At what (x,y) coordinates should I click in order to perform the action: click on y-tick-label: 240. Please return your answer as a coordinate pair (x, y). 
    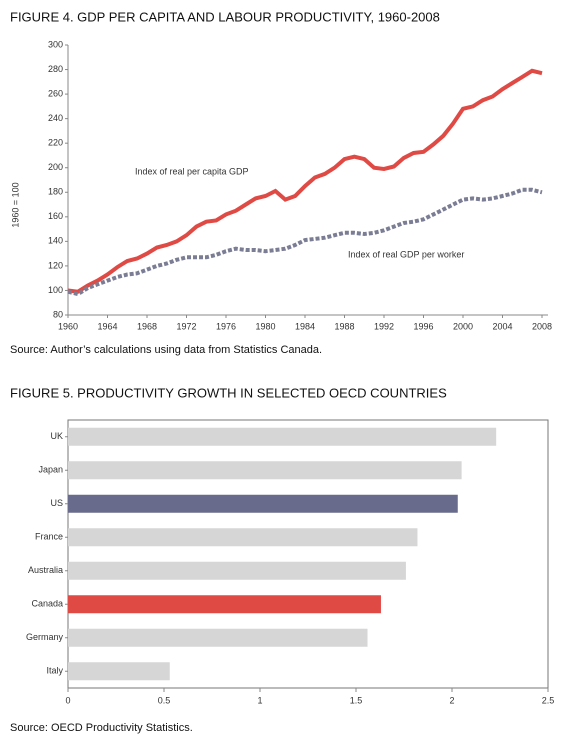
    Looking at the image, I should click on (55, 118).